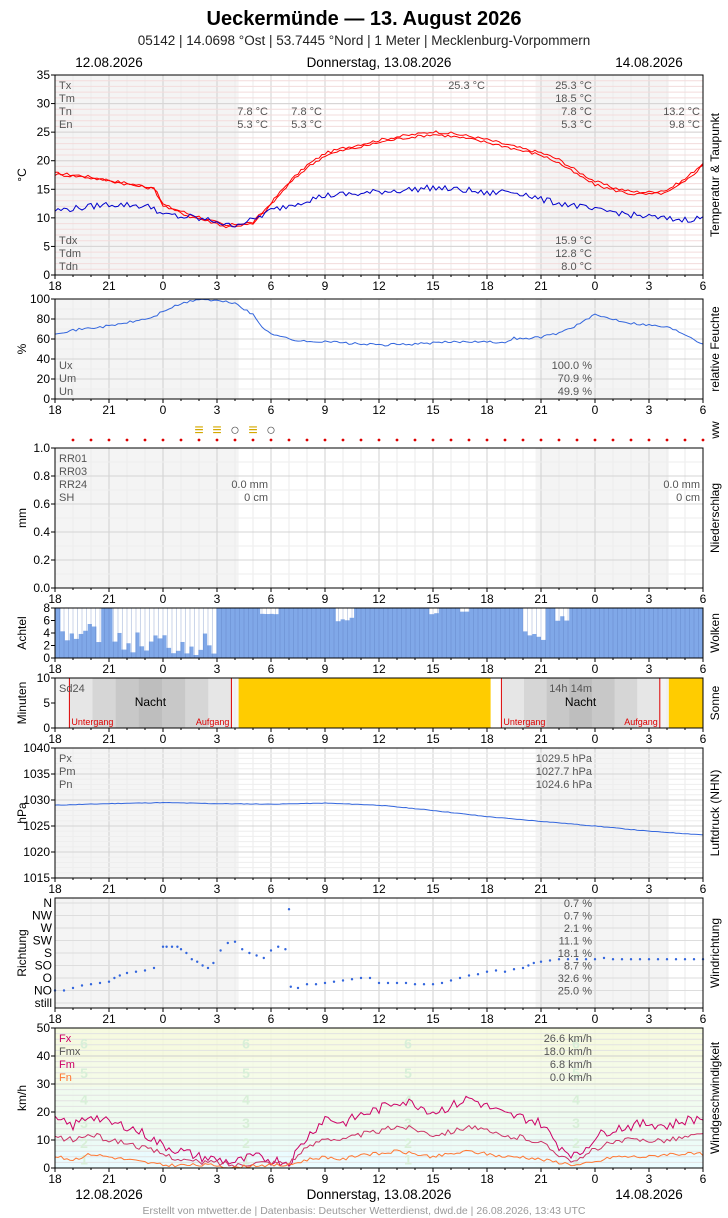  What do you see at coordinates (44, 379) in the screenshot?
I see `y-tick-label: 20` at bounding box center [44, 379].